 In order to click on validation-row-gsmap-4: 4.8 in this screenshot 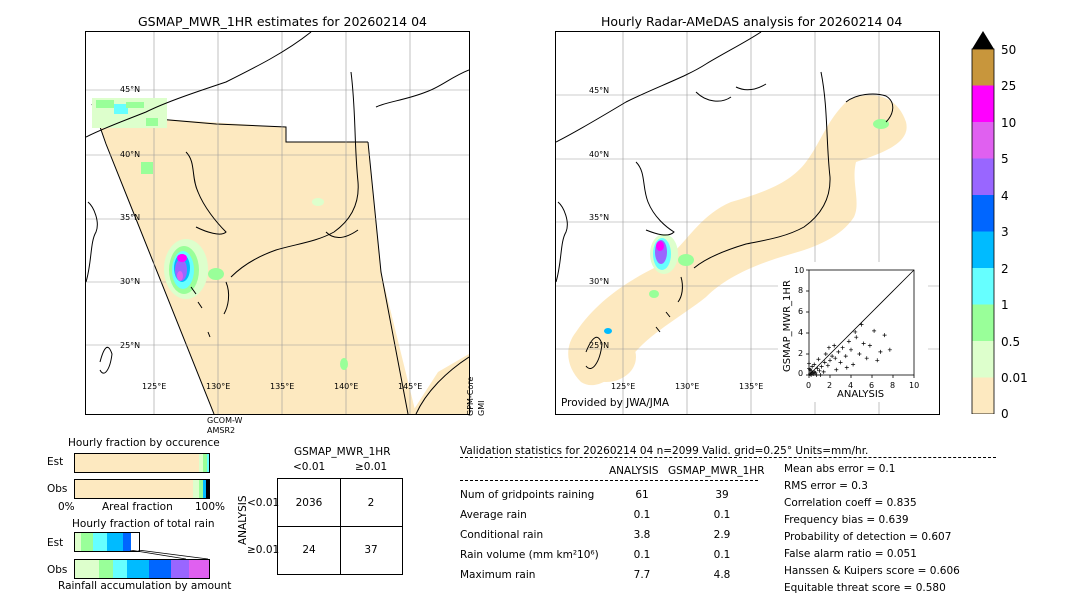, I will do `click(722, 575)`.